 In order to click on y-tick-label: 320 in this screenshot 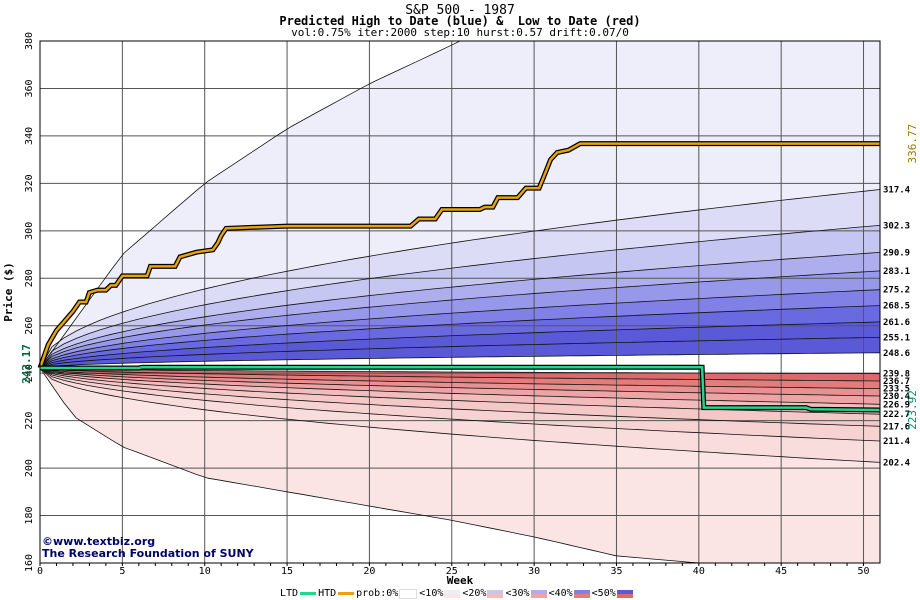, I will do `click(29, 183)`.